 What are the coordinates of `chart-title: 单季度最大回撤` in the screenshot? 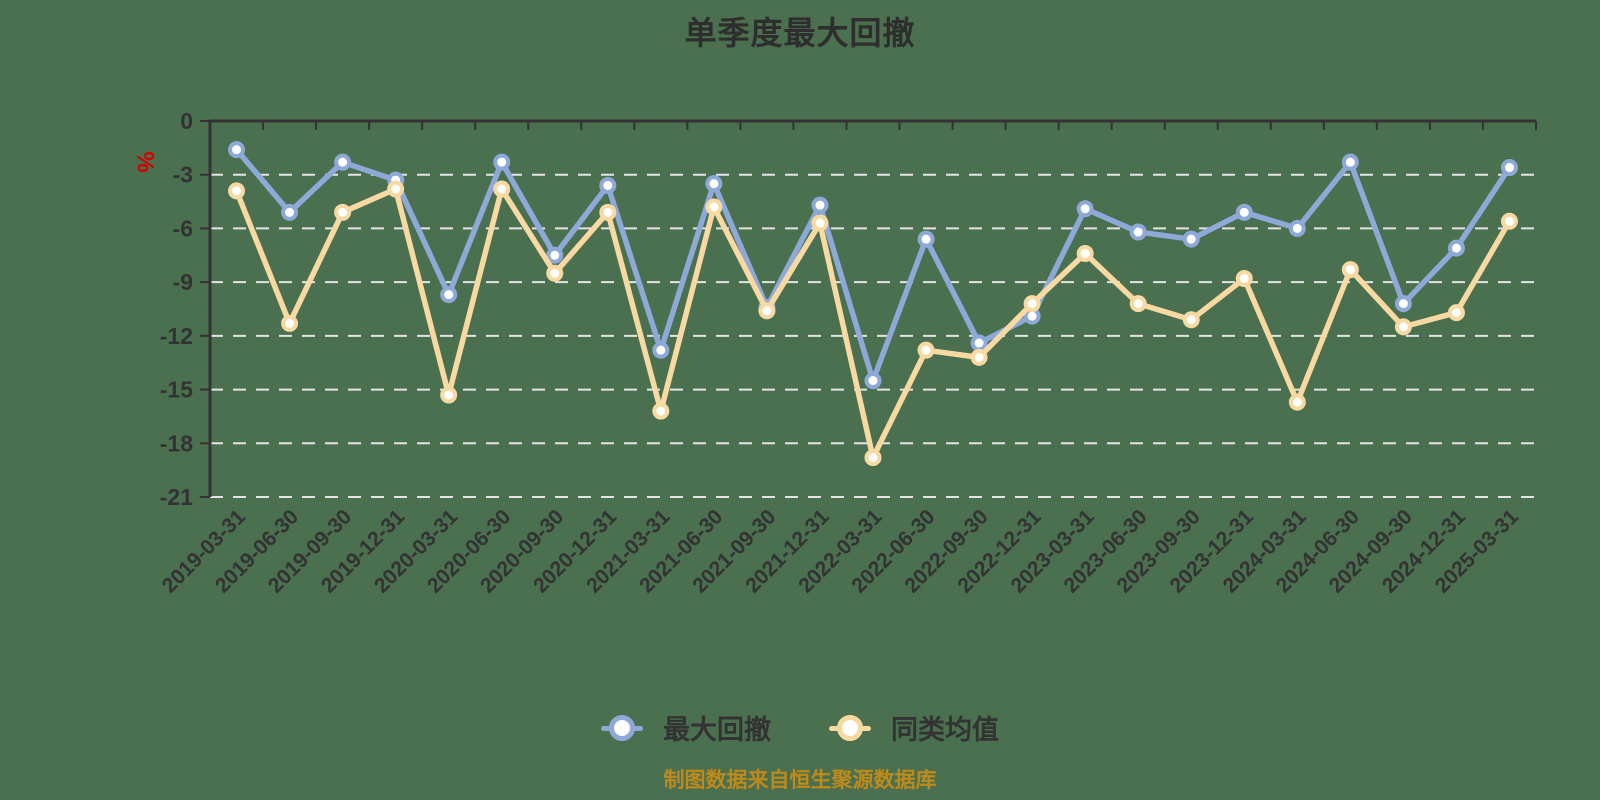 It's located at (800, 33).